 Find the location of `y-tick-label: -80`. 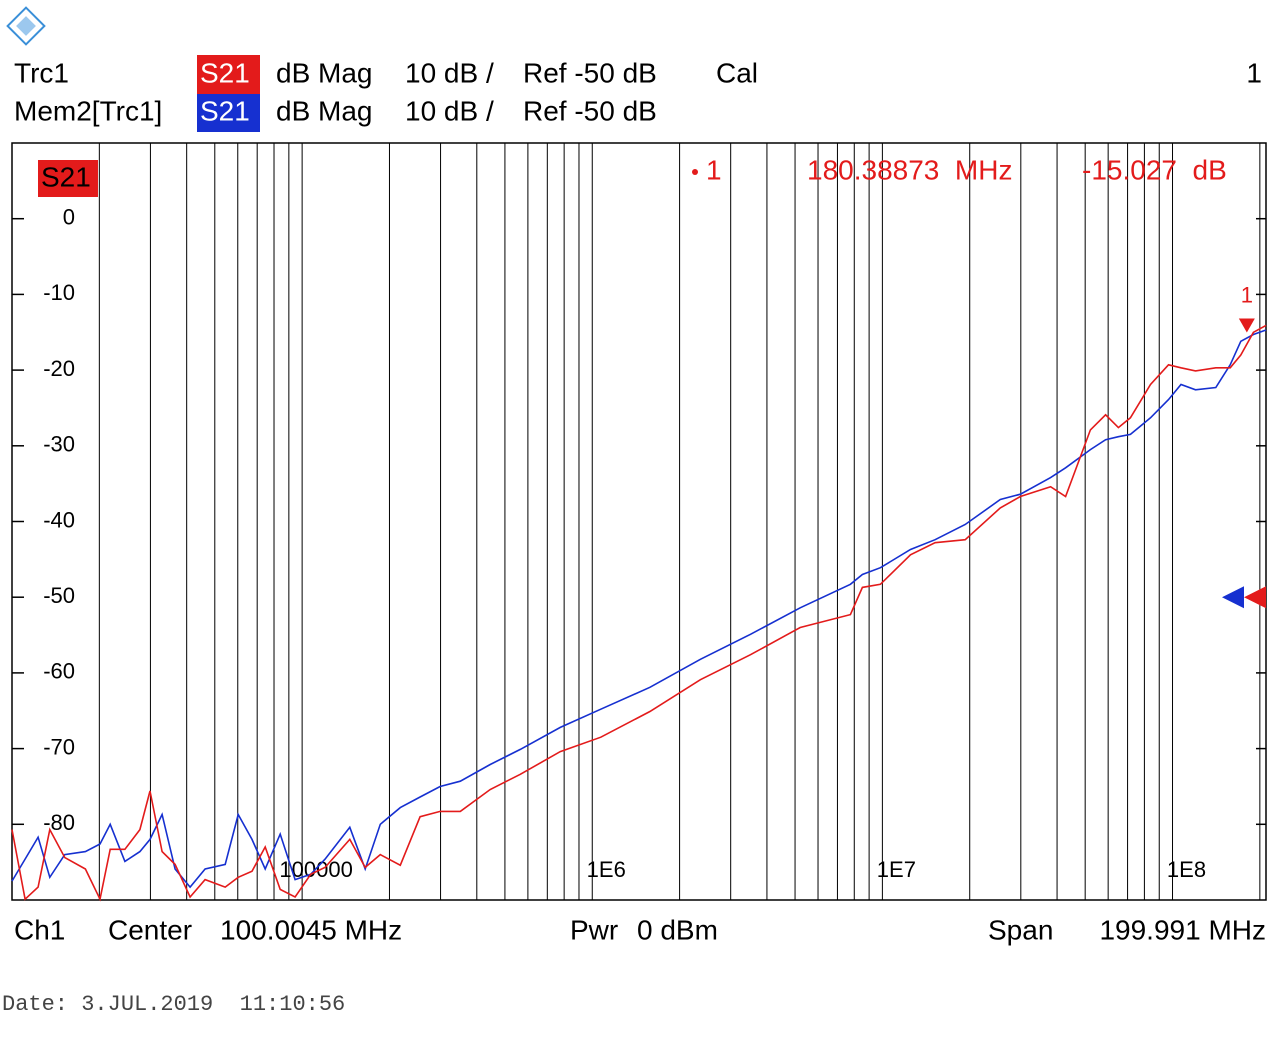

y-tick-label: -80 is located at coordinates (59, 822).